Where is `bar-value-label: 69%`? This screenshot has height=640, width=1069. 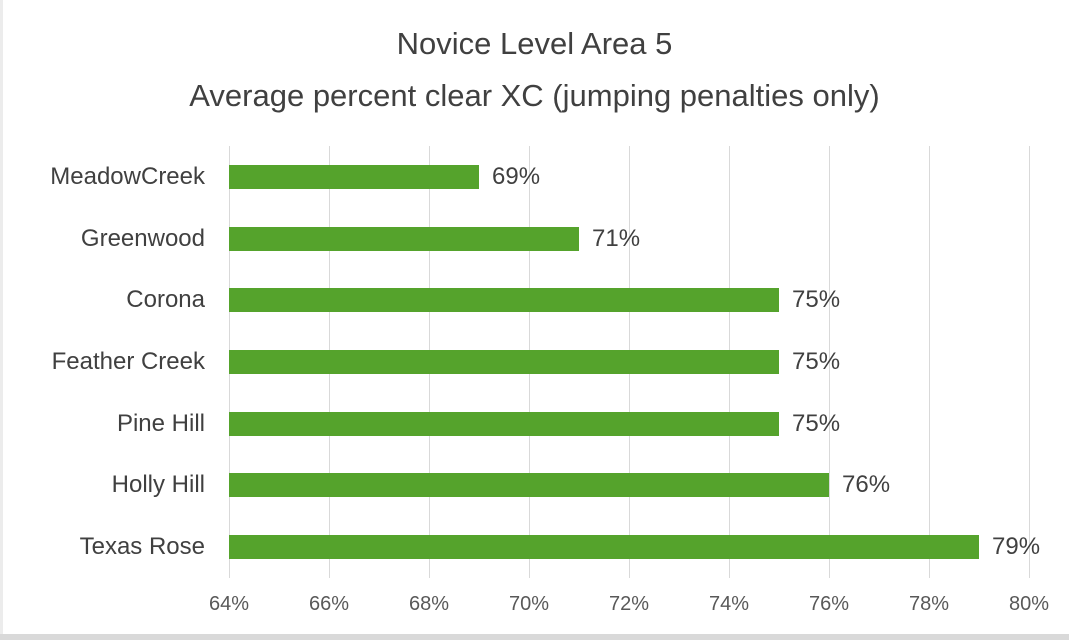
bar-value-label: 69% is located at coordinates (516, 176).